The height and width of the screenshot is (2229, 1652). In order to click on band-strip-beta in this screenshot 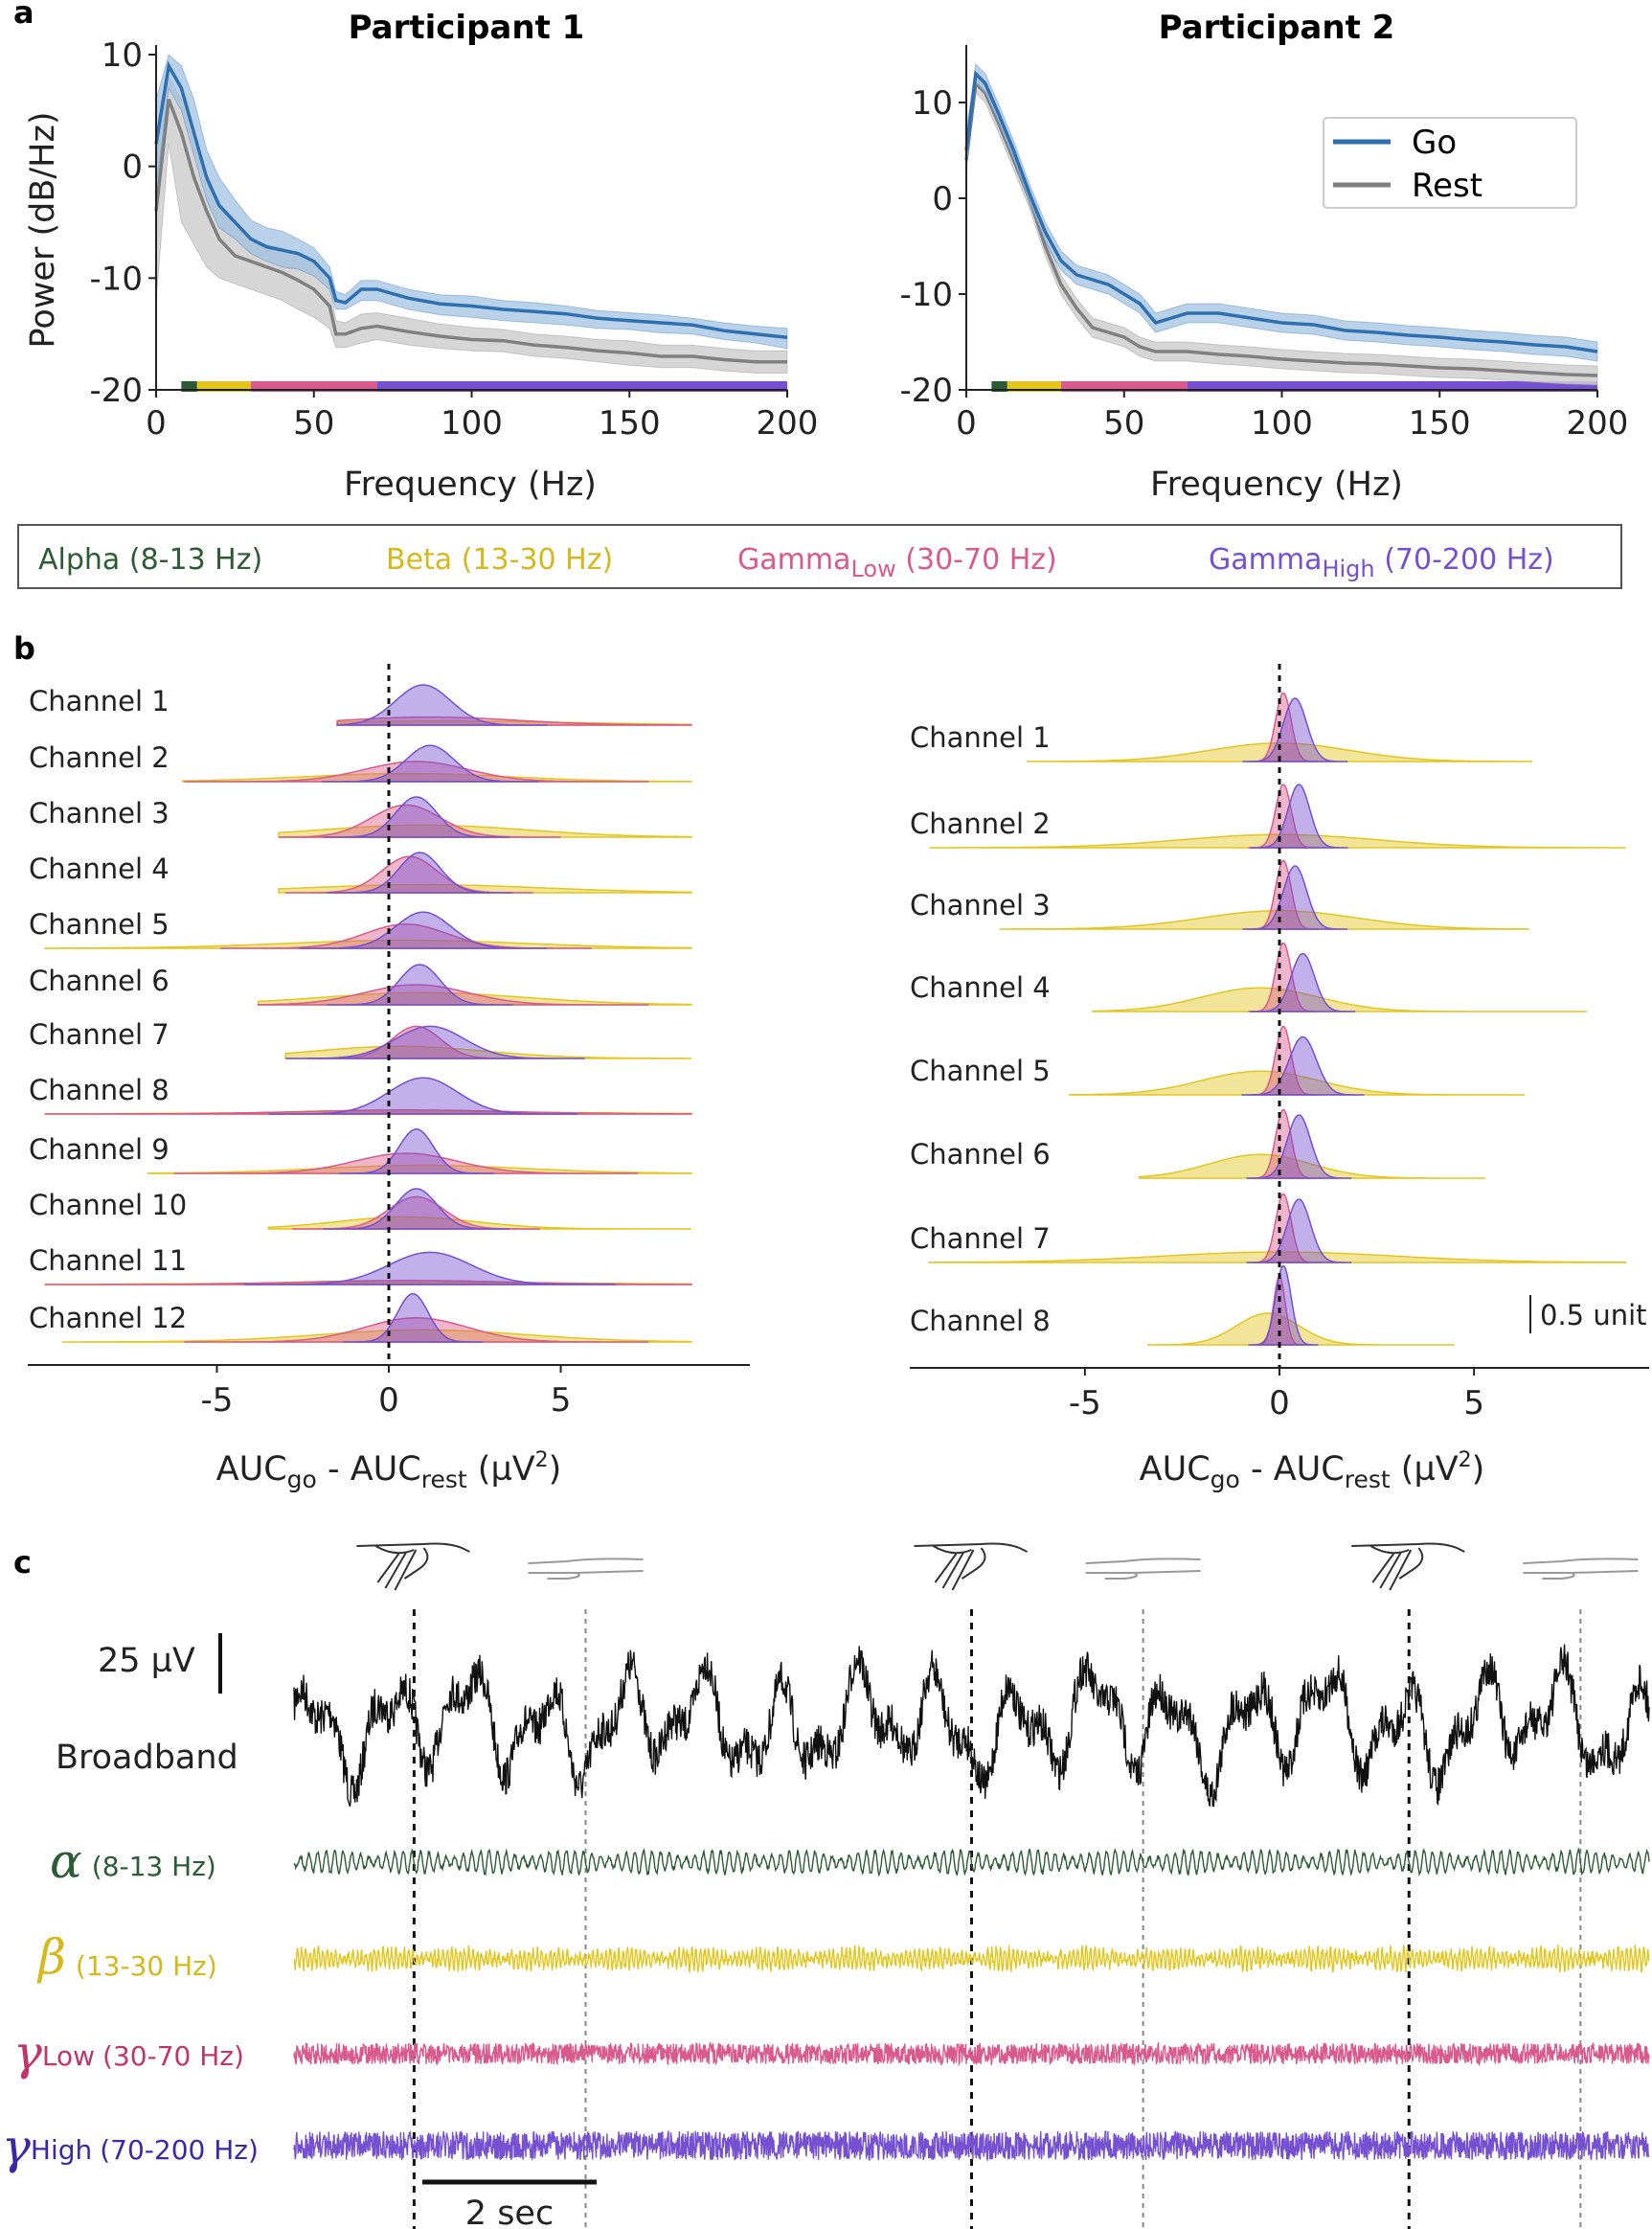, I will do `click(1034, 387)`.